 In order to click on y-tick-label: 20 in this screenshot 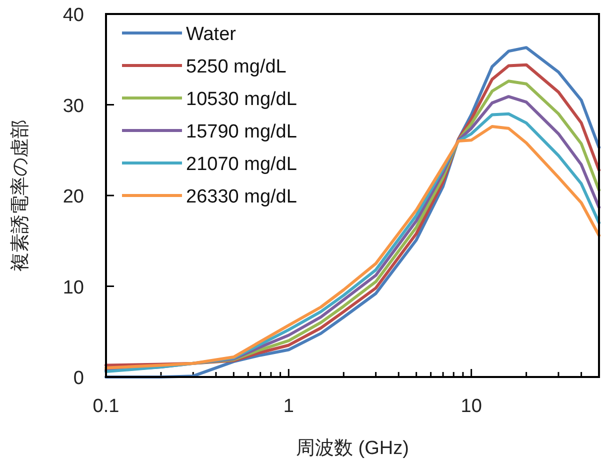, I will do `click(73, 197)`.